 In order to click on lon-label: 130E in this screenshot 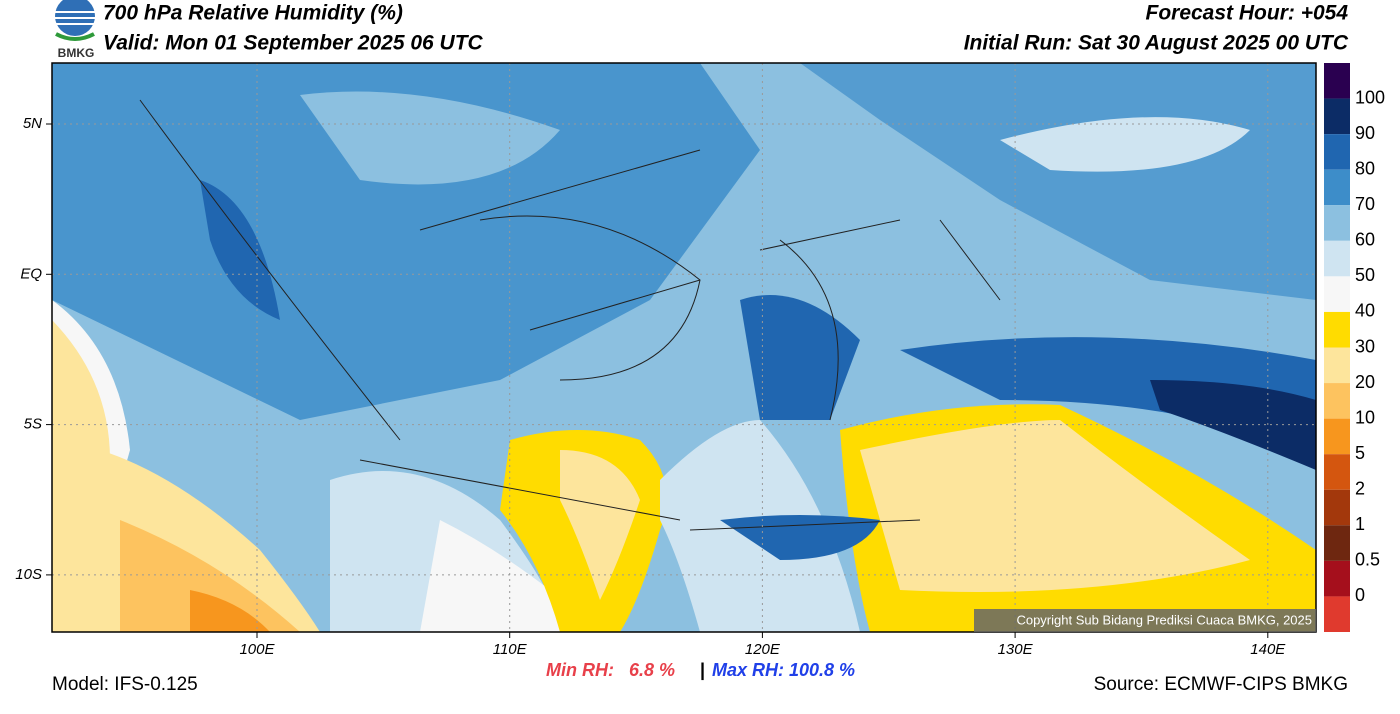, I will do `click(1016, 649)`.